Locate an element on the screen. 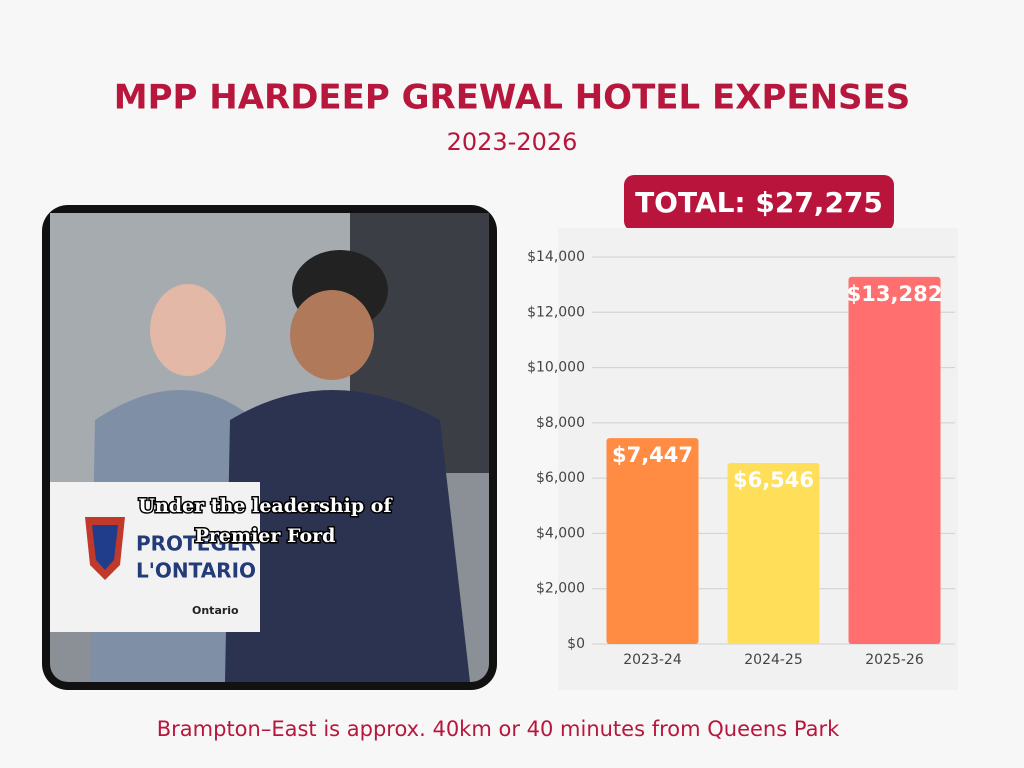 This screenshot has width=1024, height=768. title: MPP HARDEEP GREWAL HOTEL EXPENSES is located at coordinates (512, 98).